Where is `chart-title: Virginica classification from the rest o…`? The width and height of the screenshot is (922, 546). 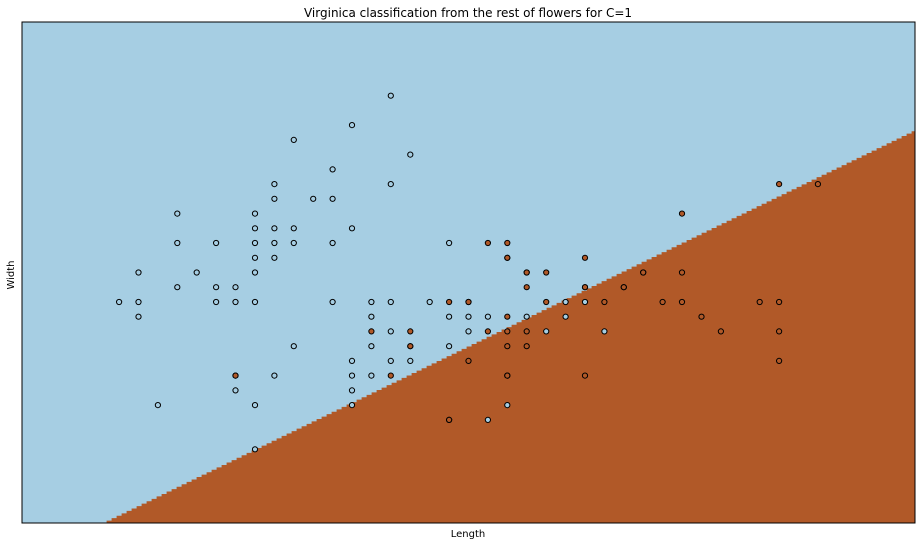 chart-title: Virginica classification from the rest o… is located at coordinates (468, 13).